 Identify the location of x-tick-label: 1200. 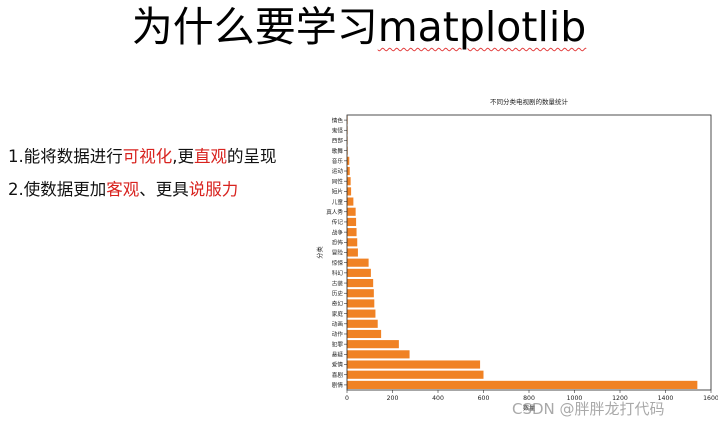
(620, 398).